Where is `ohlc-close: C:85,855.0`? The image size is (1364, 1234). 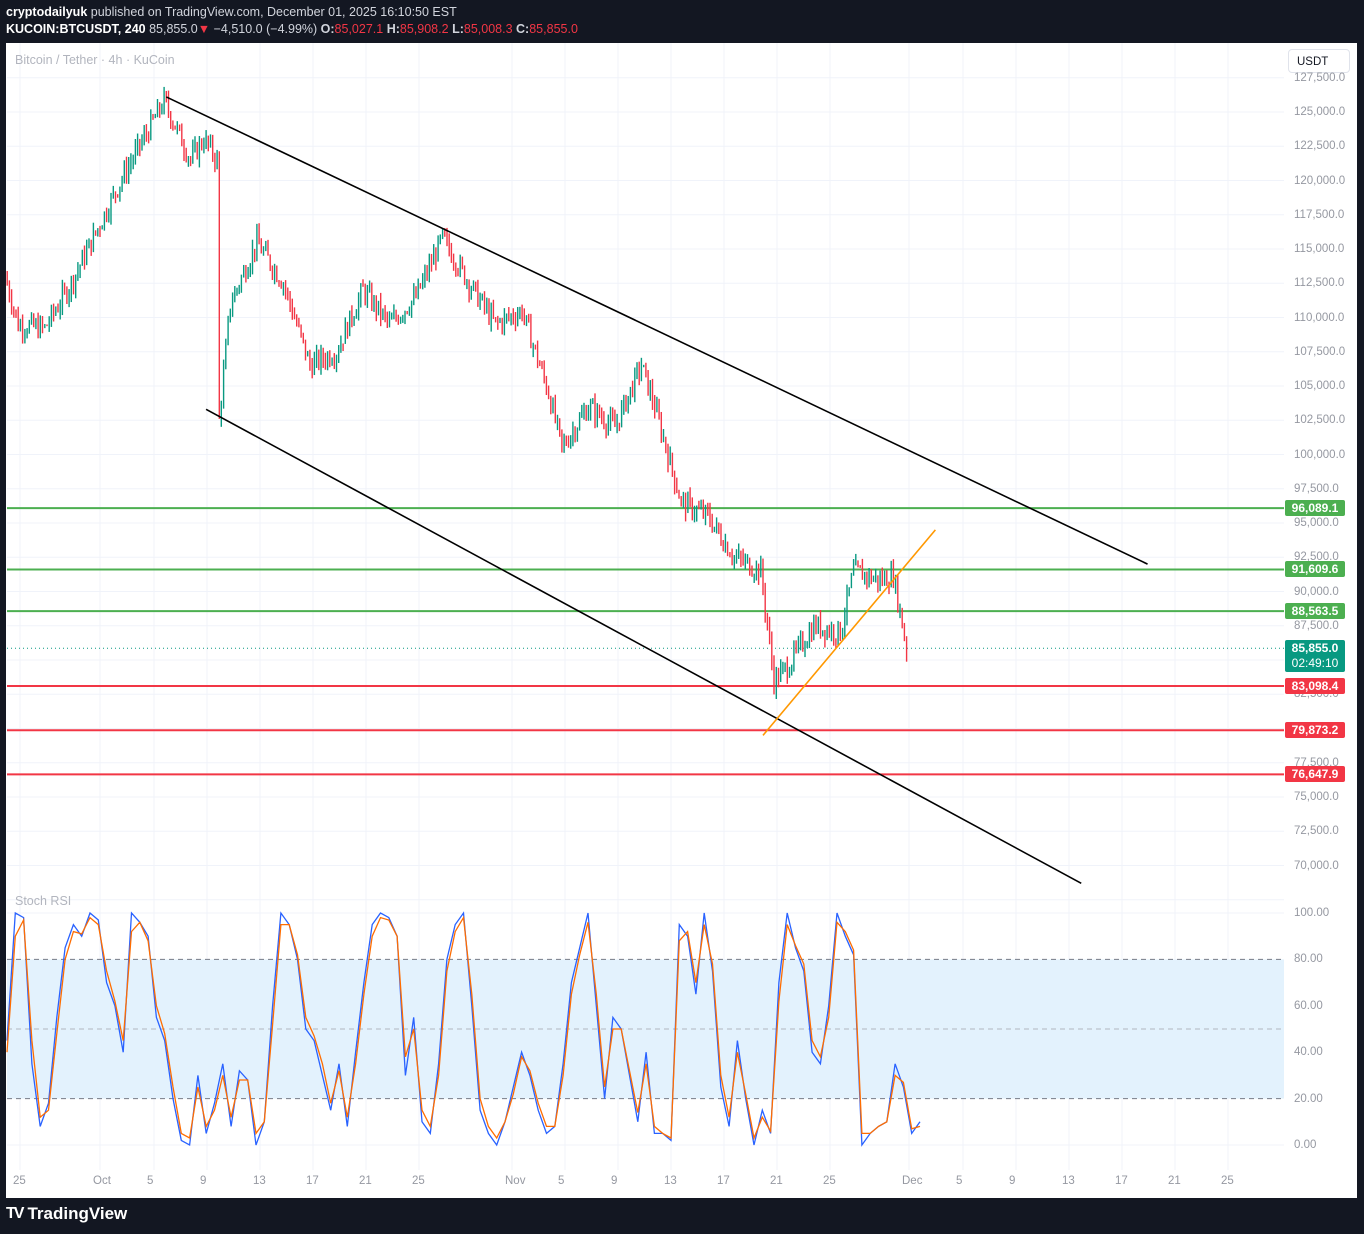
ohlc-close: C:85,855.0 is located at coordinates (547, 29).